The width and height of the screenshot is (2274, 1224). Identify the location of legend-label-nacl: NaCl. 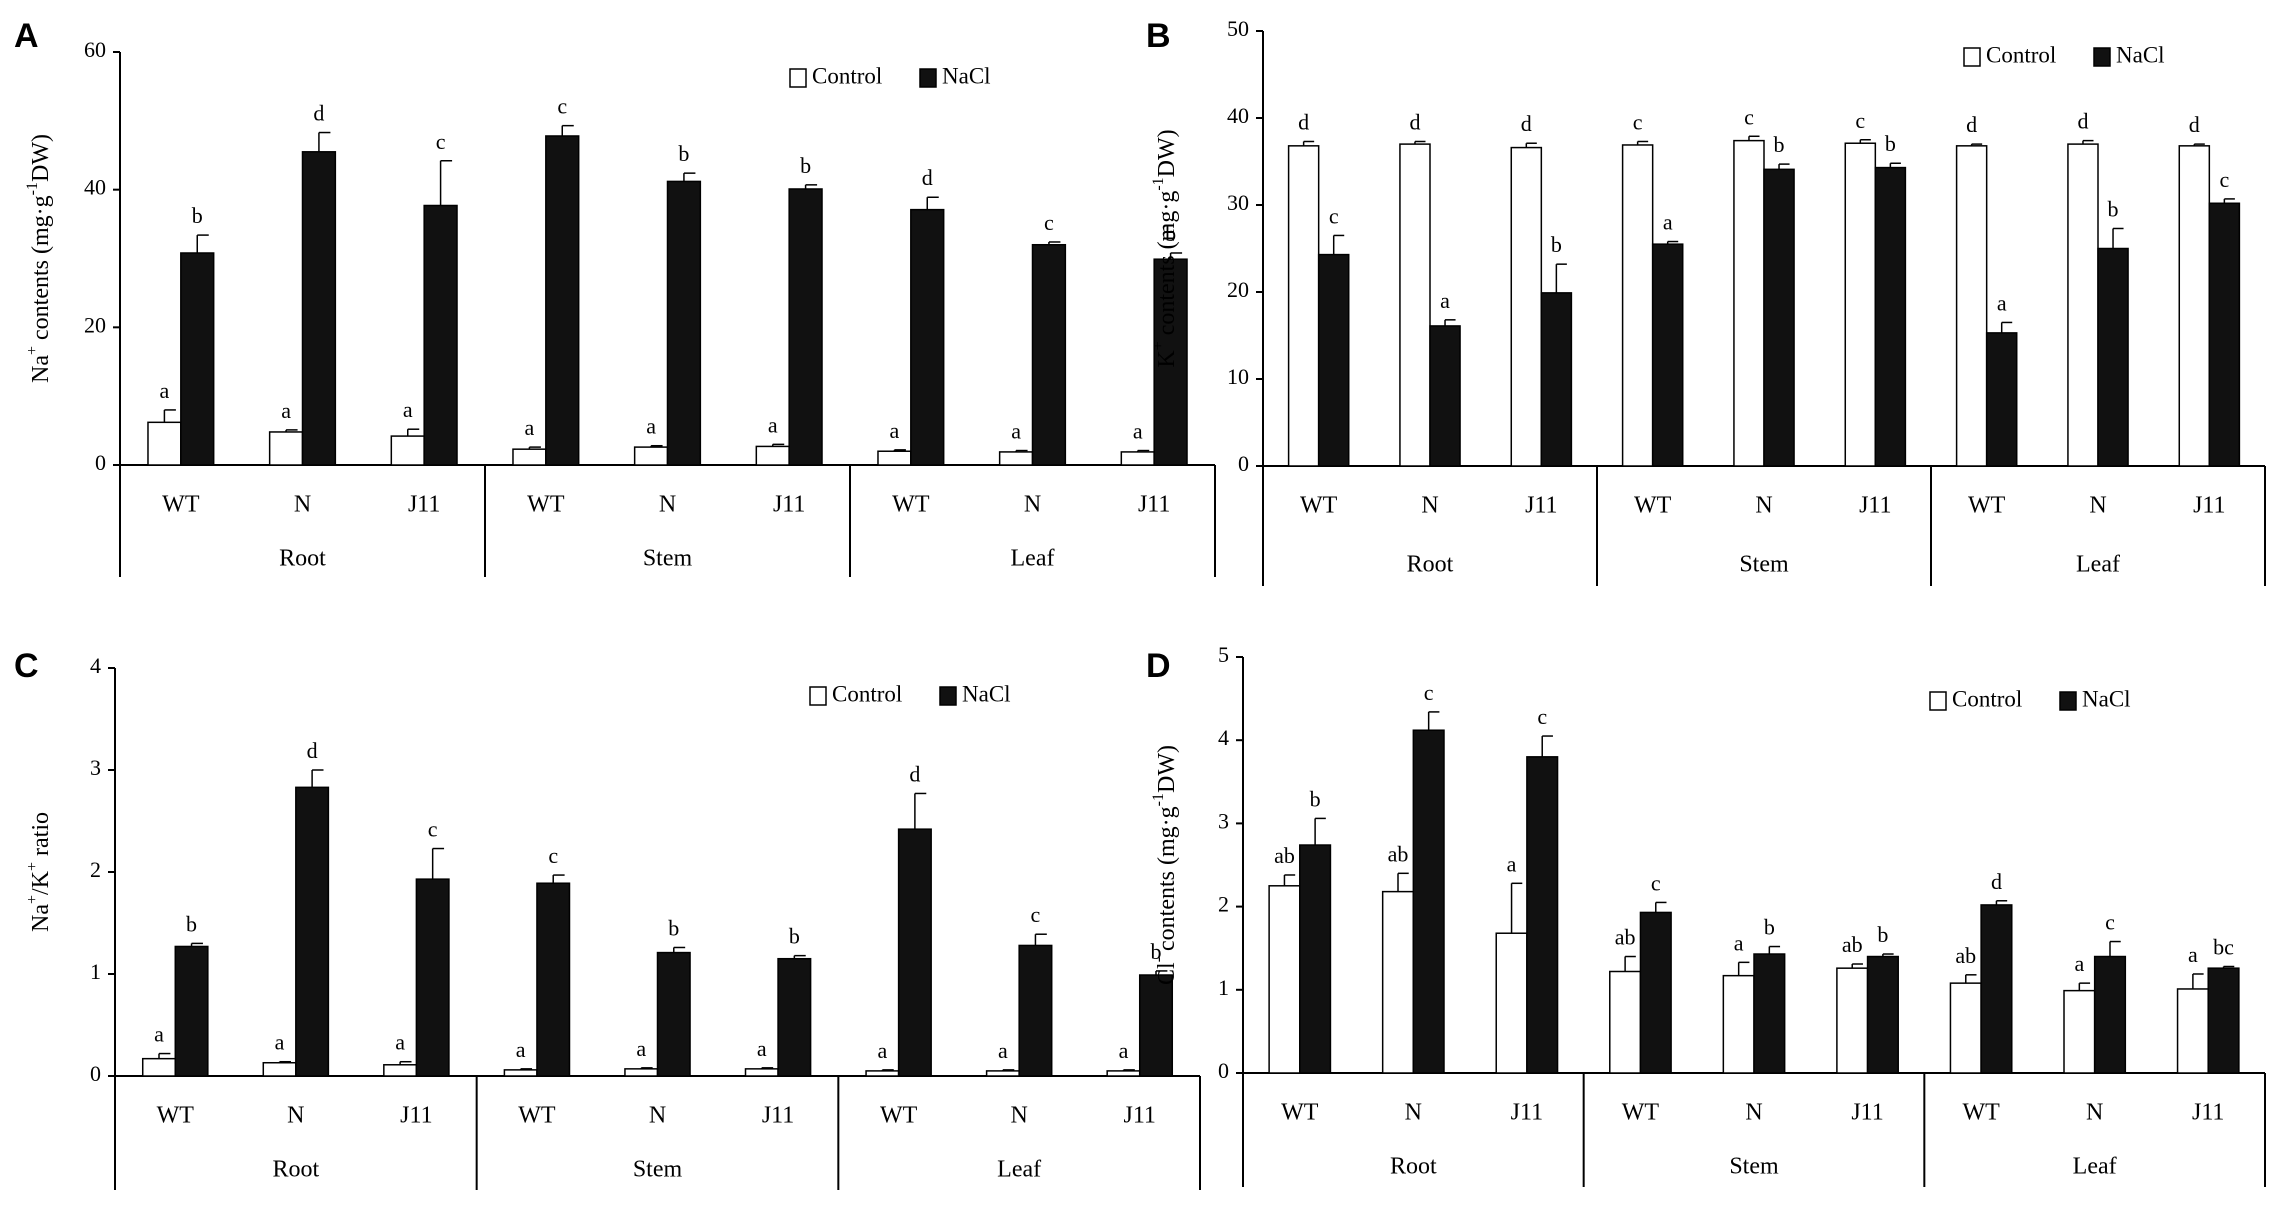
(986, 693).